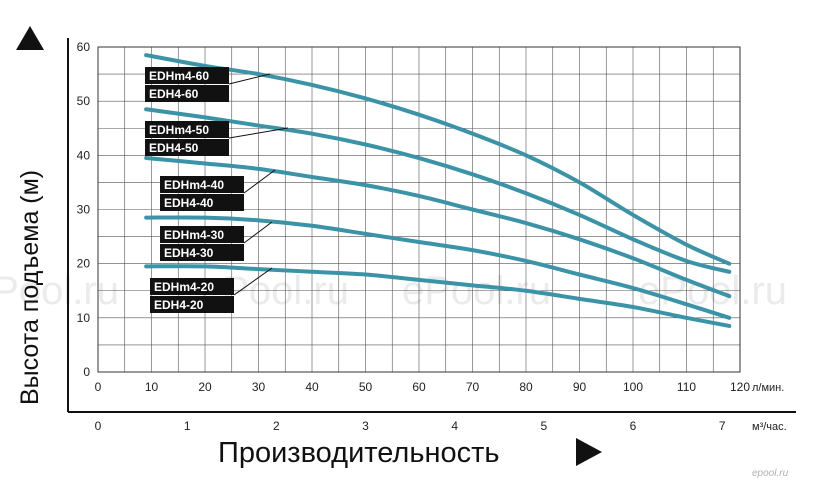 The image size is (824, 484). What do you see at coordinates (84, 318) in the screenshot?
I see `y-tick-label: 10` at bounding box center [84, 318].